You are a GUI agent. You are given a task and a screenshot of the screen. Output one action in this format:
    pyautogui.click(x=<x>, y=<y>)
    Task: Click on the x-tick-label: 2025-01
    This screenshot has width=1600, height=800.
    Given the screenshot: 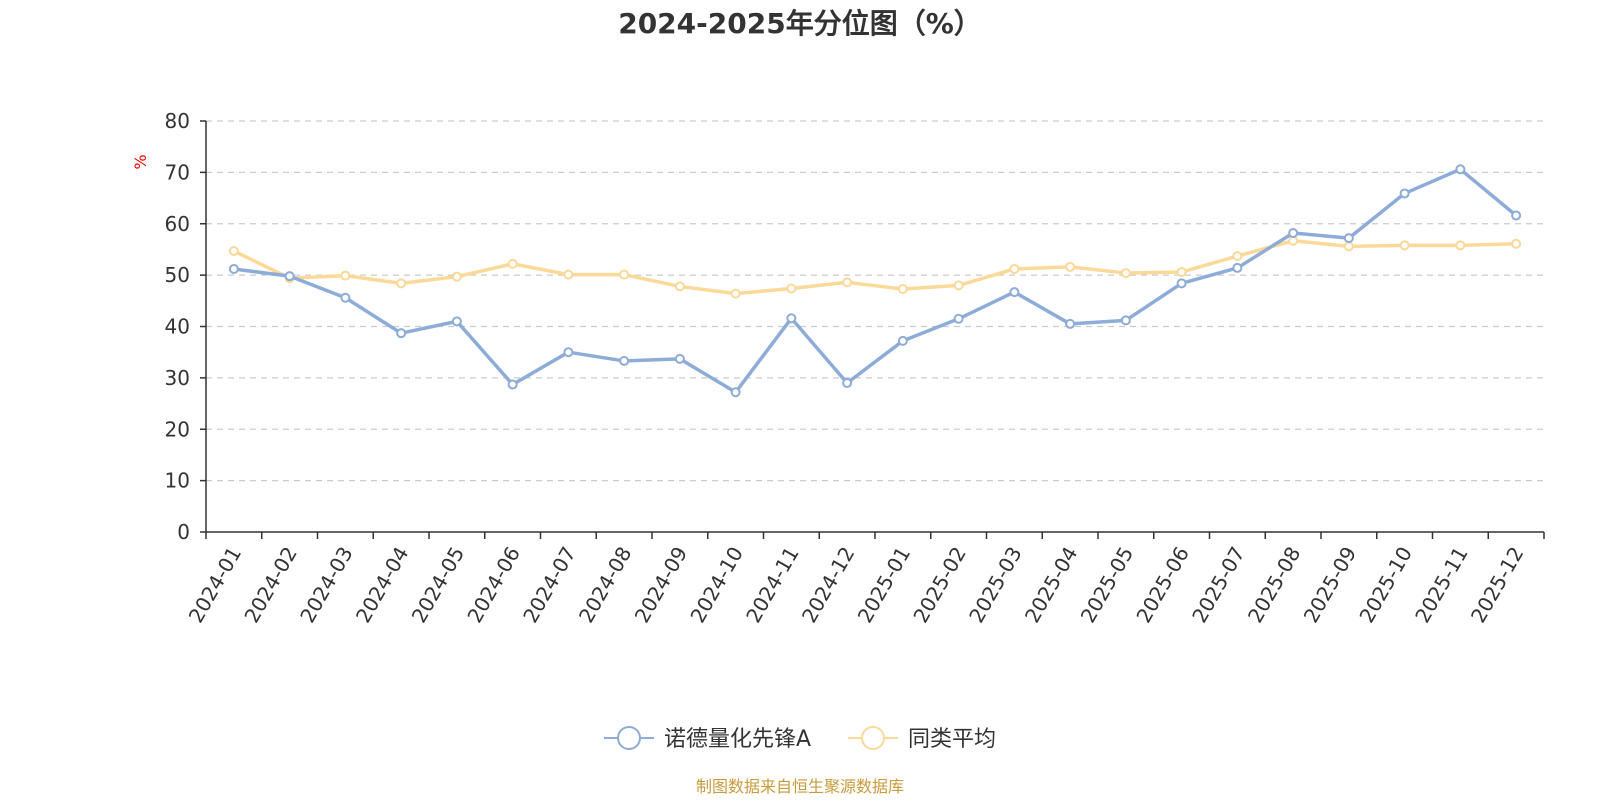 What is the action you would take?
    pyautogui.click(x=884, y=585)
    